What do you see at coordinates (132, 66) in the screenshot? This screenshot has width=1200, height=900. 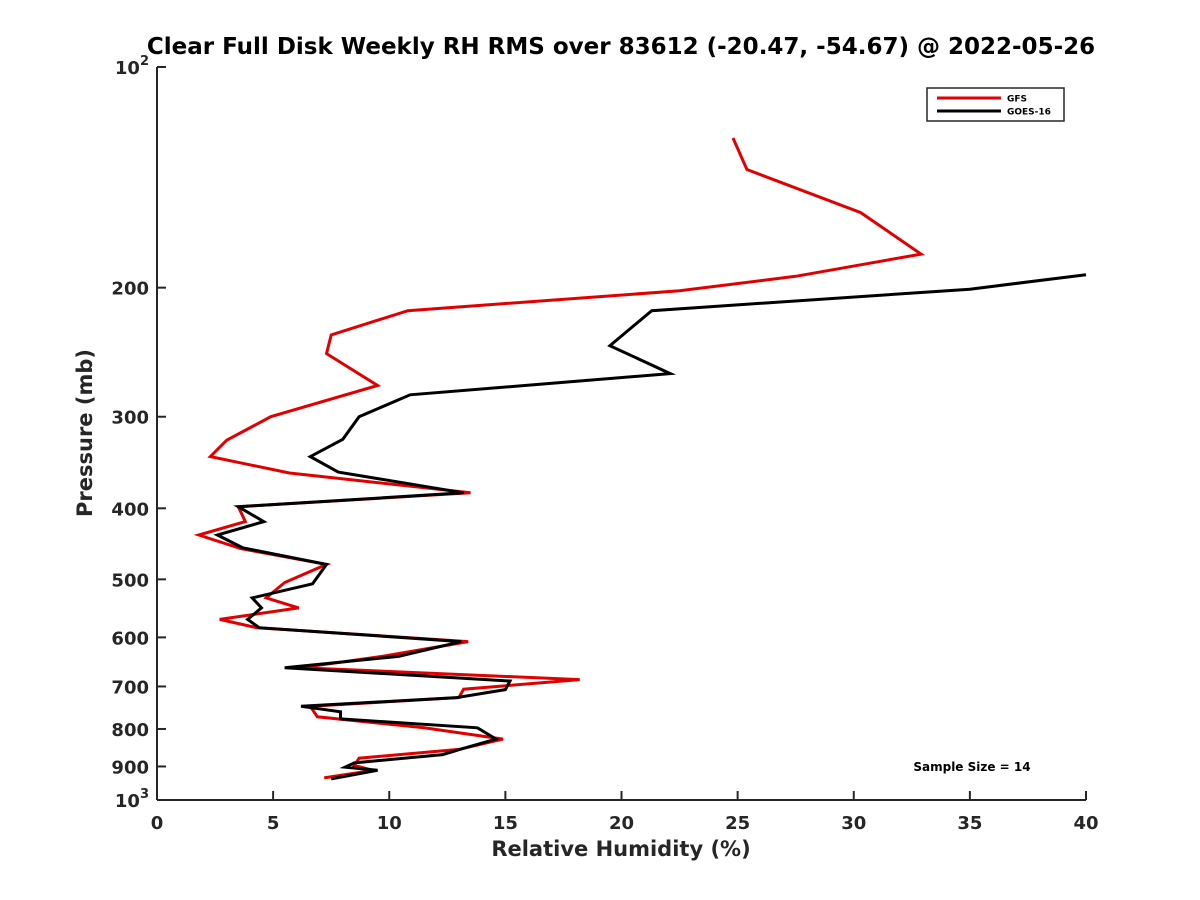 I see `y-tick-label: 10²` at bounding box center [132, 66].